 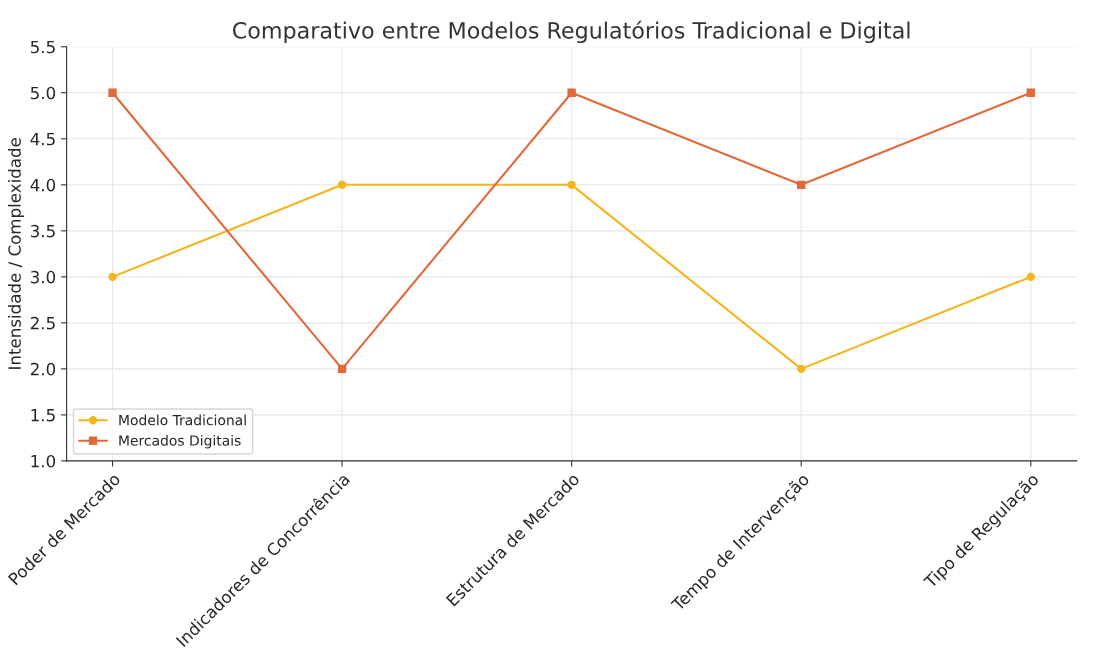 I want to click on legend-label: Modelo Tradicional, so click(x=182, y=420).